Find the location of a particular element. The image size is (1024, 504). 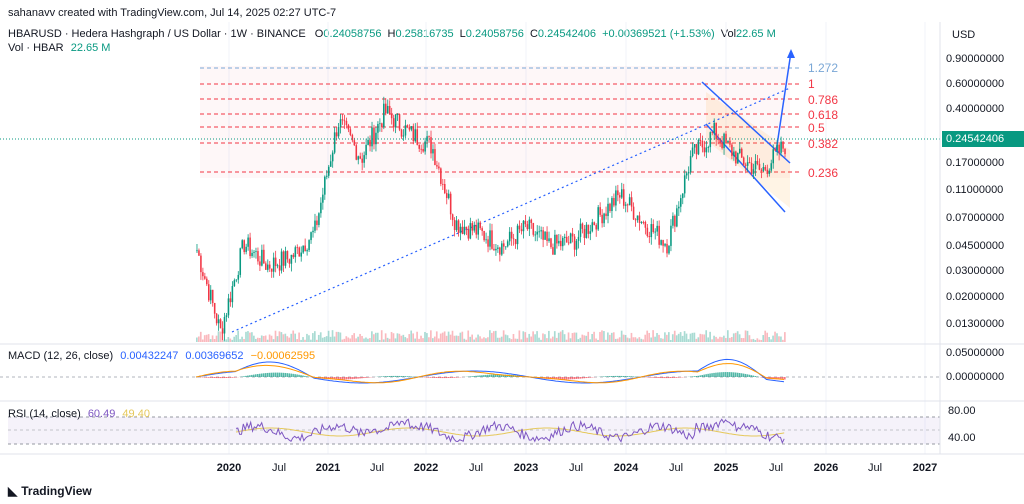

macd-signal-value: 0.00369652 is located at coordinates (214, 356).